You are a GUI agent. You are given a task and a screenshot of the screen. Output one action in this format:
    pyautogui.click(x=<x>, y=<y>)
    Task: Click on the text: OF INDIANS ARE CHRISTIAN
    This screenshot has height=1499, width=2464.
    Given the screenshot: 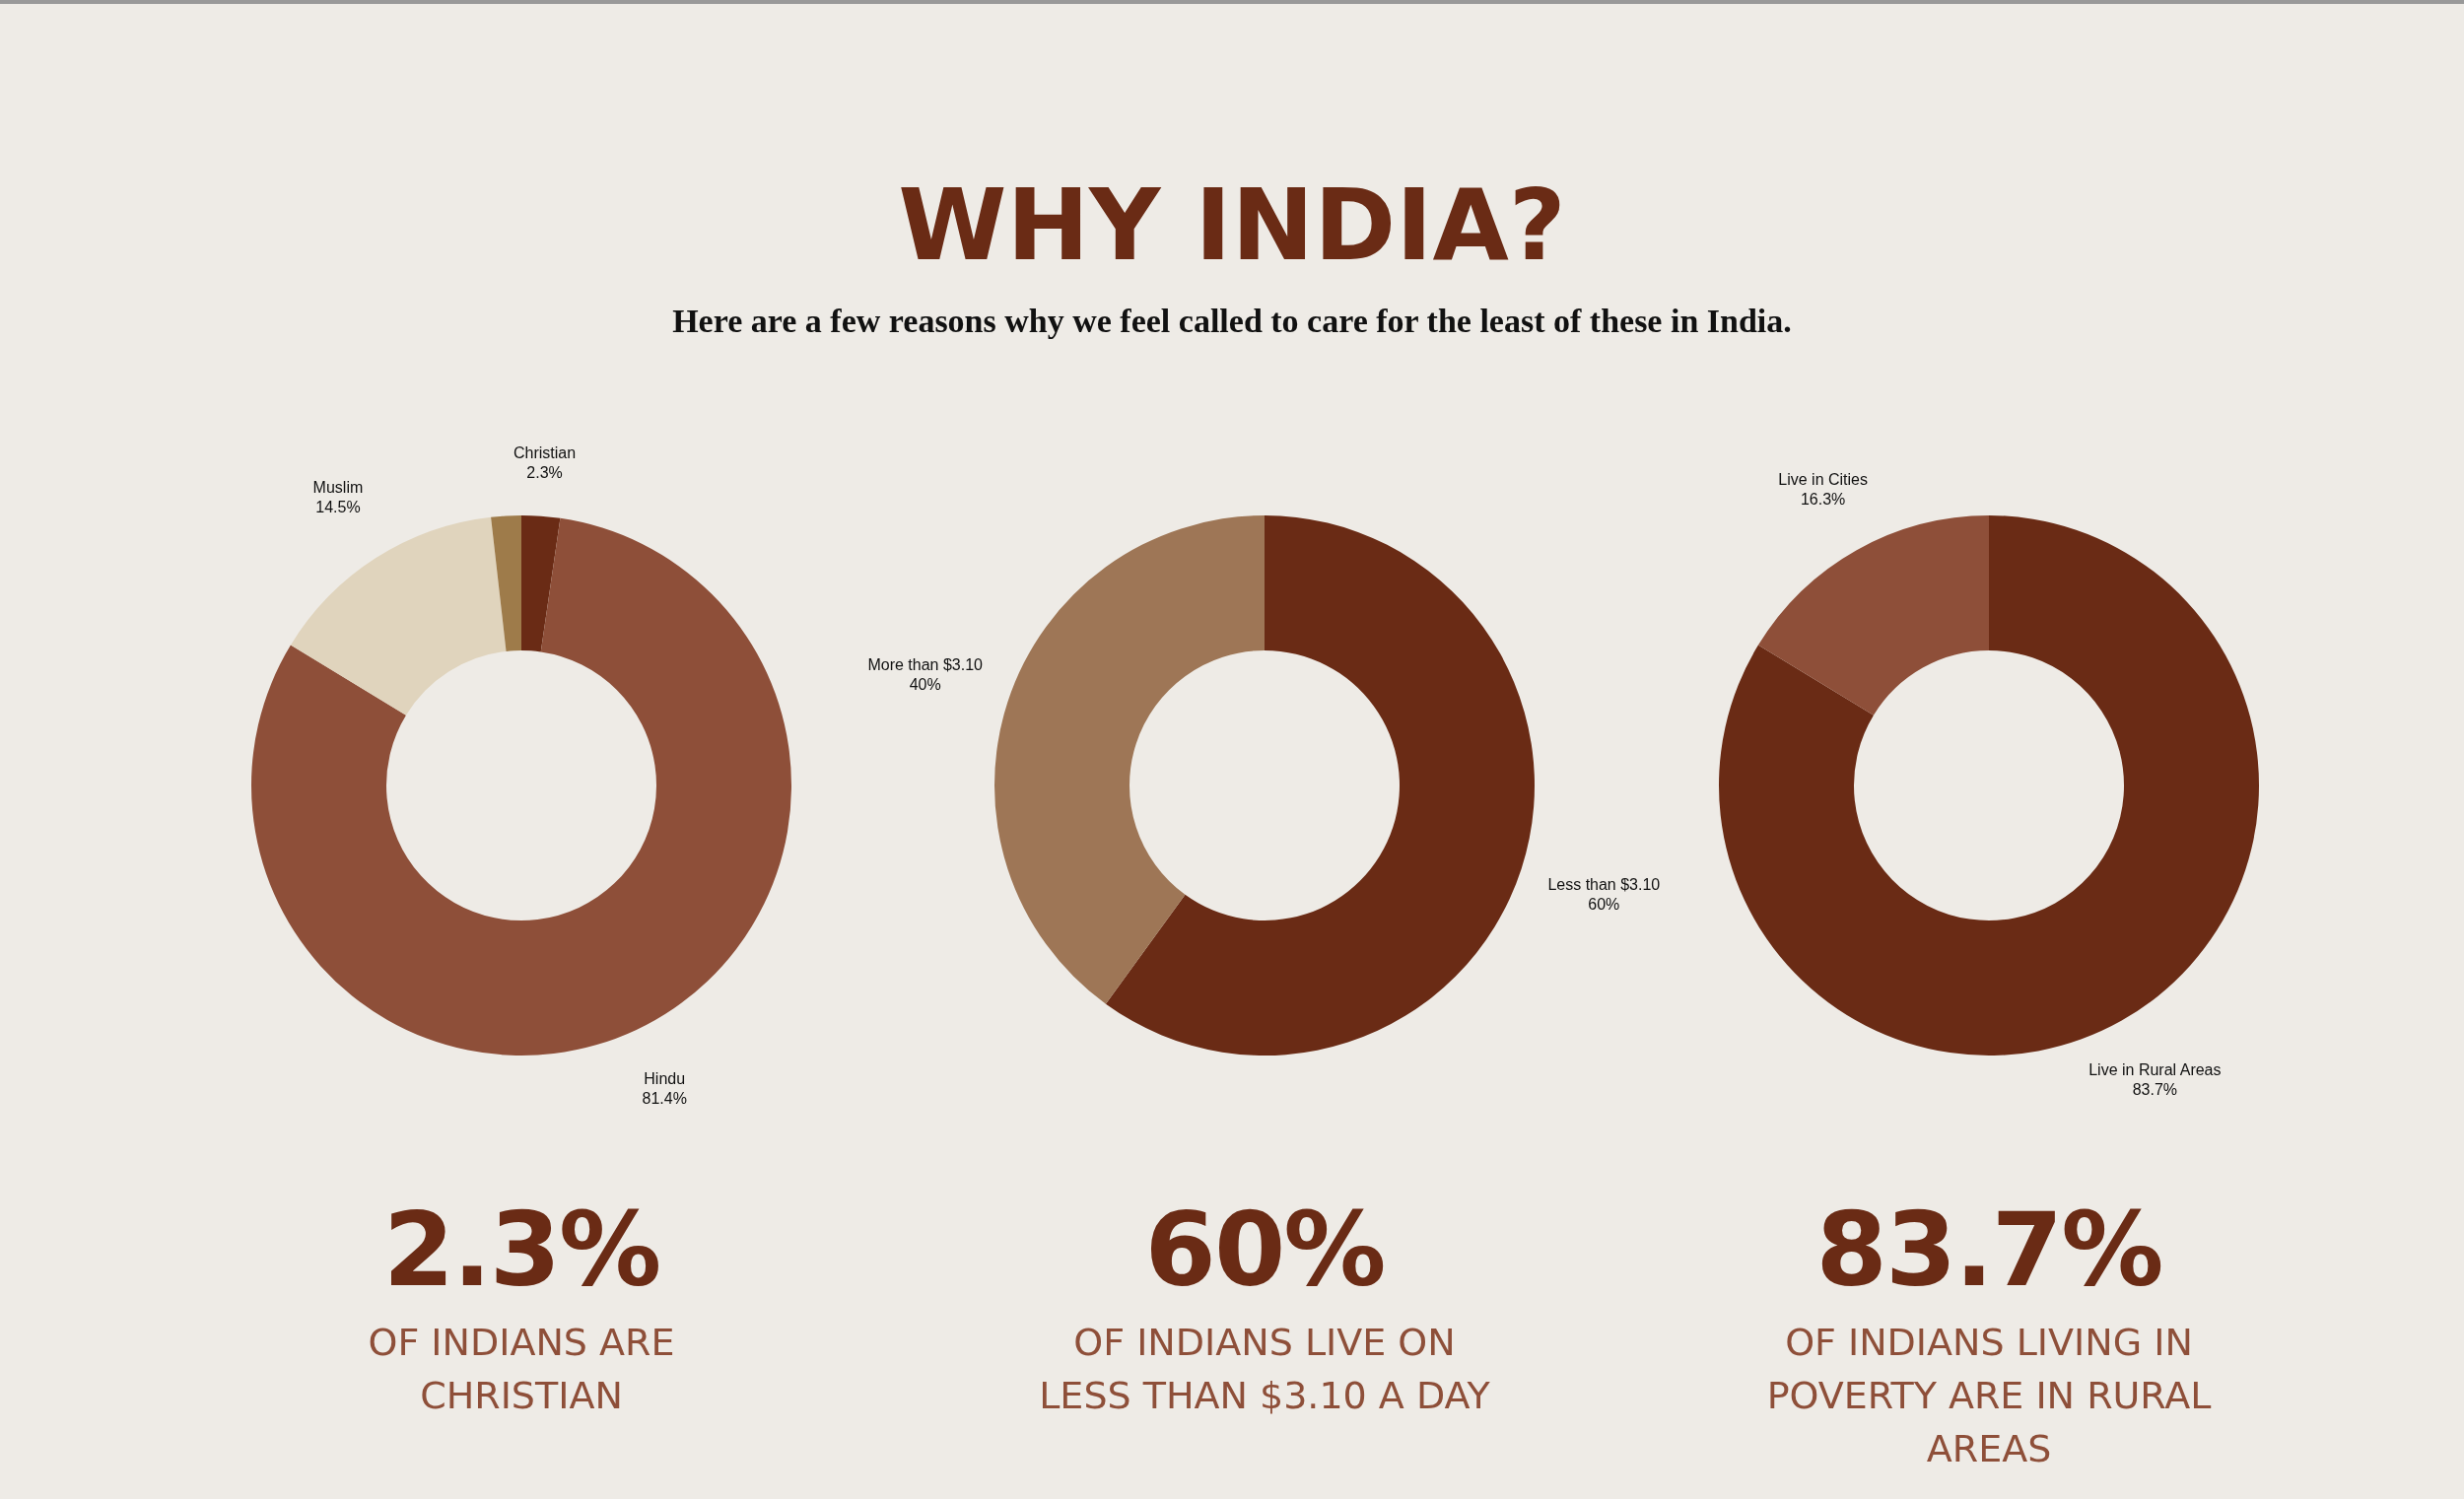 What is the action you would take?
    pyautogui.click(x=521, y=1369)
    